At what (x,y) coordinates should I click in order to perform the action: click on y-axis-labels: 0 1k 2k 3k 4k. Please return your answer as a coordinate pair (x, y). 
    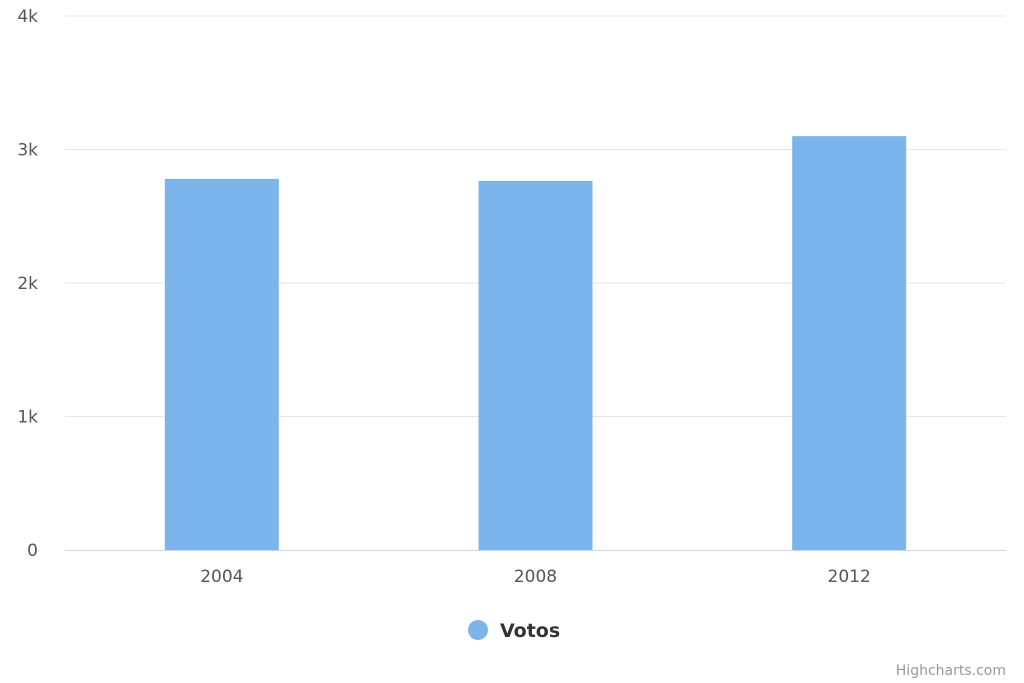
    Looking at the image, I should click on (27, 284).